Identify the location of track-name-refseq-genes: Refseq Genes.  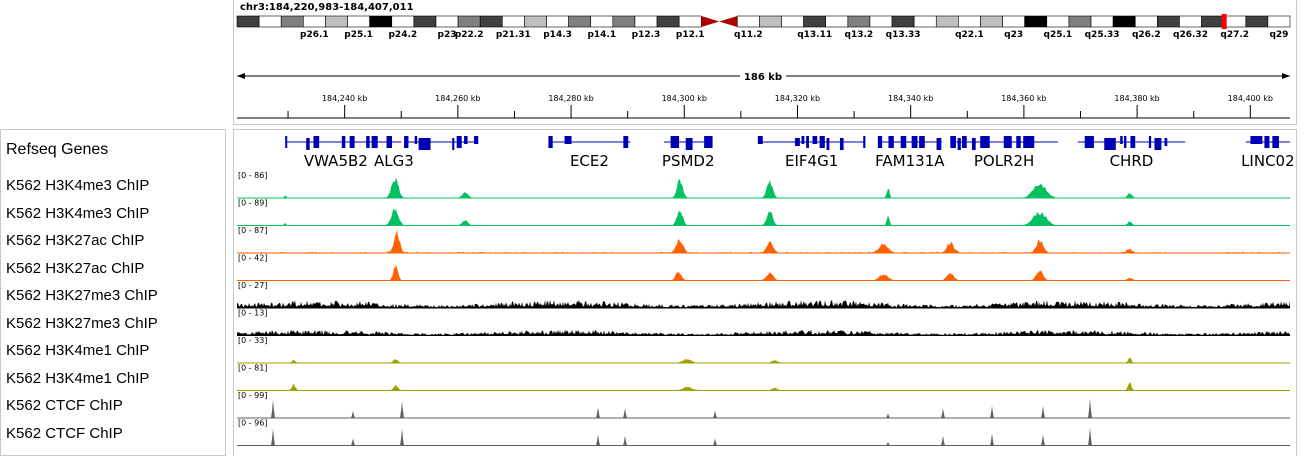
(57, 149).